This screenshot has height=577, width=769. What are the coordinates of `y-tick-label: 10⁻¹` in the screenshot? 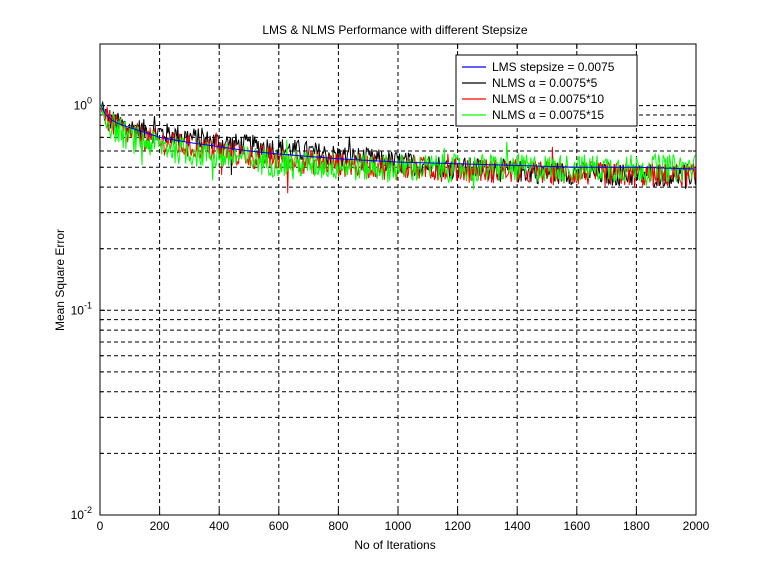 It's located at (81, 308).